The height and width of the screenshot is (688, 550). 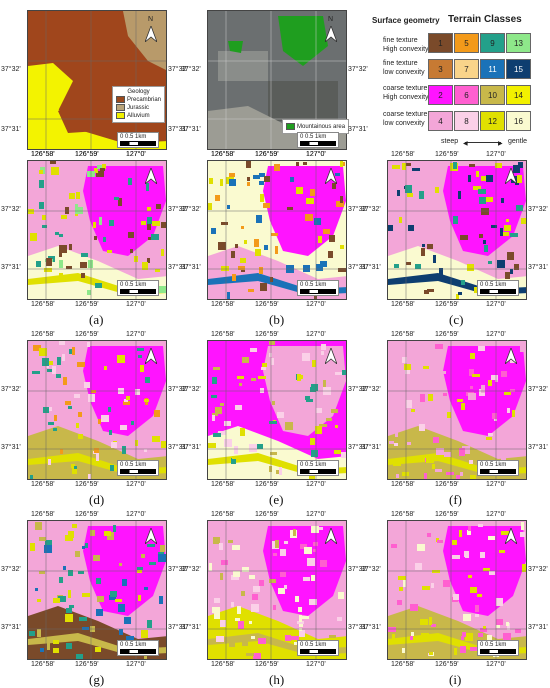 I want to click on geology-map, so click(x=97, y=80).